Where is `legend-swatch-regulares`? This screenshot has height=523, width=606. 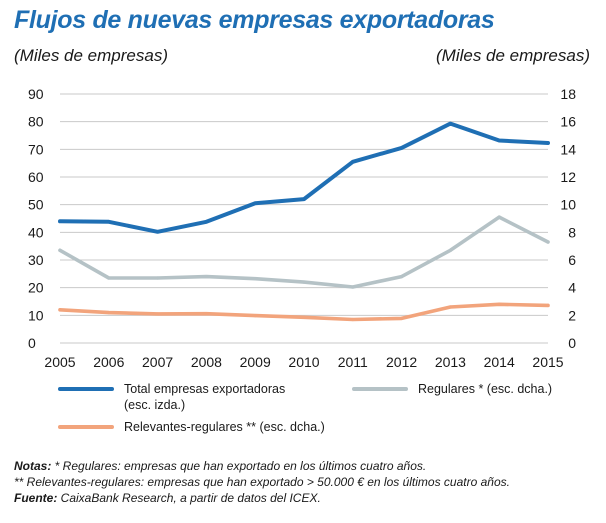
legend-swatch-regulares is located at coordinates (380, 389).